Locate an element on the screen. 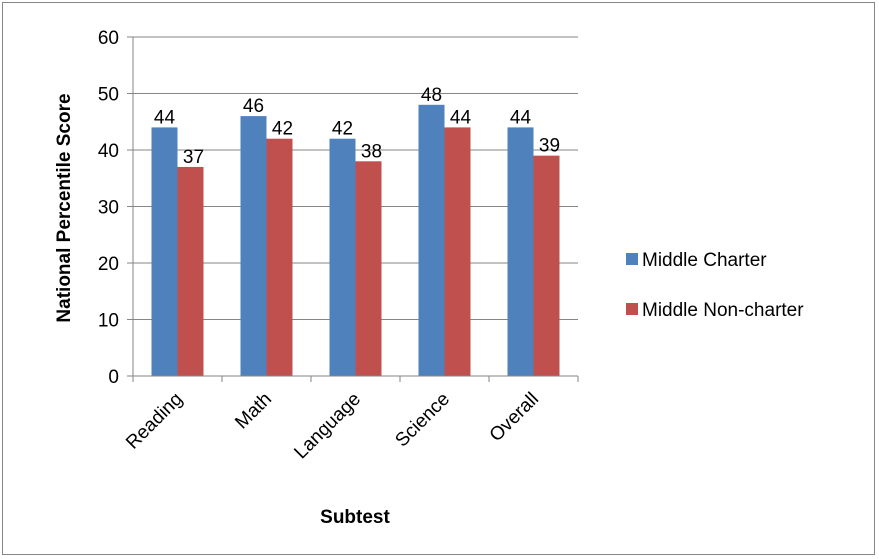 Image resolution: width=879 pixels, height=559 pixels. bar-non-charter-overall is located at coordinates (546, 265).